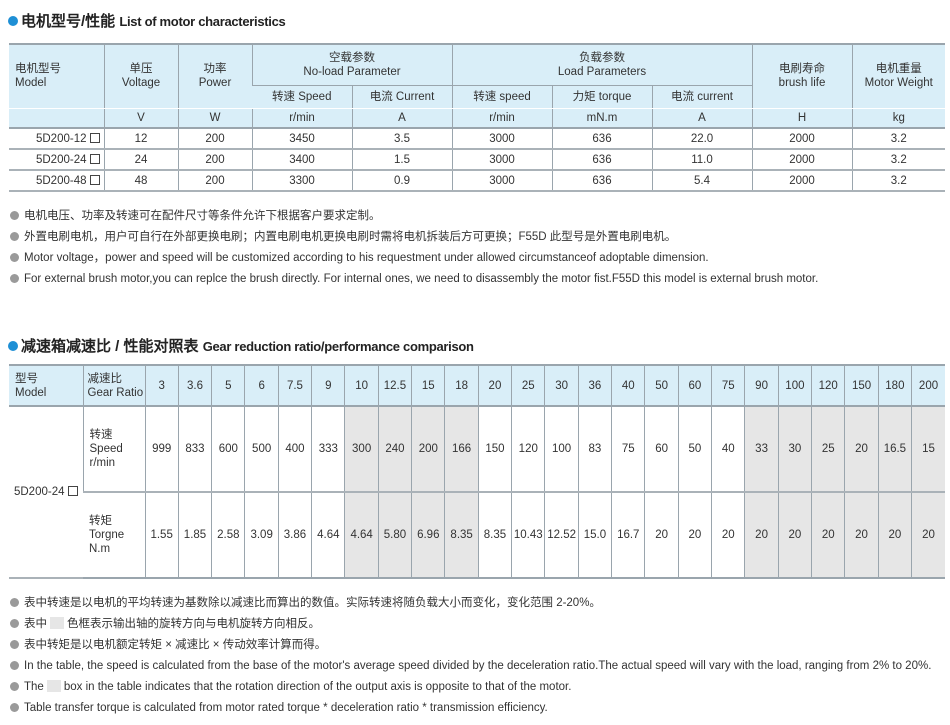 The width and height of the screenshot is (950, 725). I want to click on header-noload-speed: 转速 Speed, so click(302, 97).